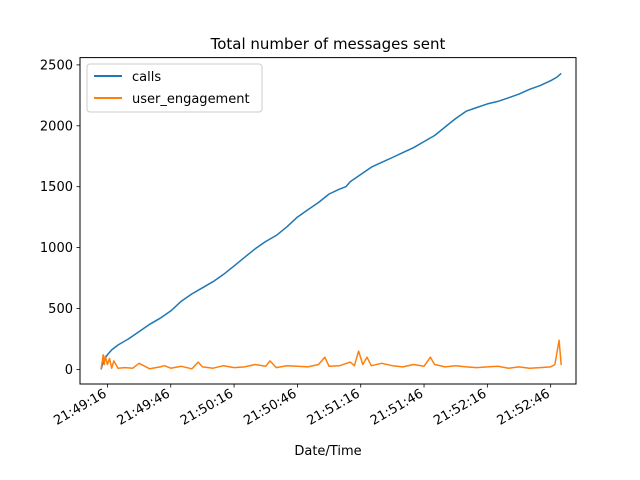 The width and height of the screenshot is (640, 480). What do you see at coordinates (56, 187) in the screenshot?
I see `y-tick-label: 1500` at bounding box center [56, 187].